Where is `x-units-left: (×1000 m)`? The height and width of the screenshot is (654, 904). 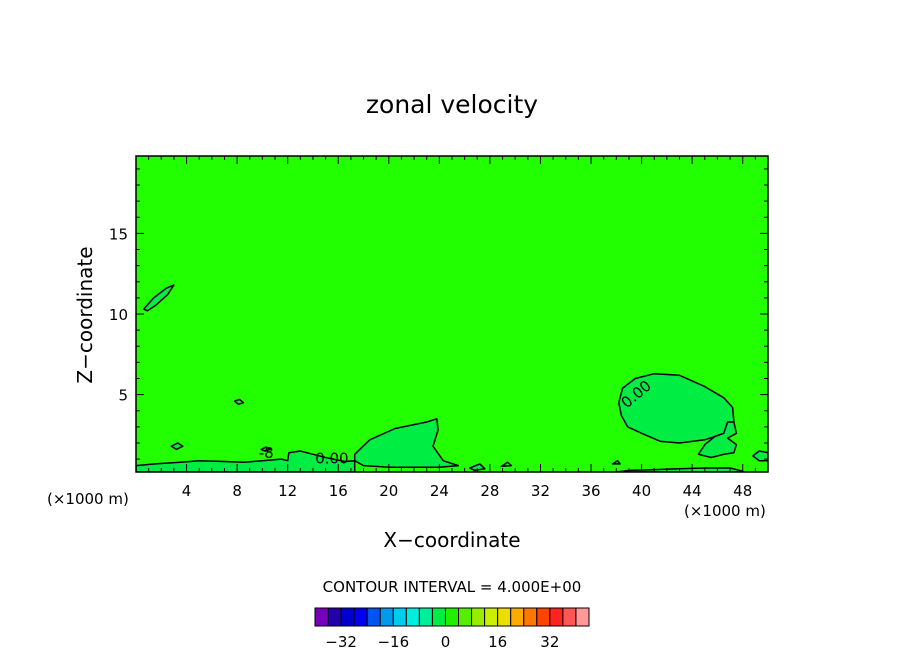
x-units-left: (×1000 m) is located at coordinates (88, 499).